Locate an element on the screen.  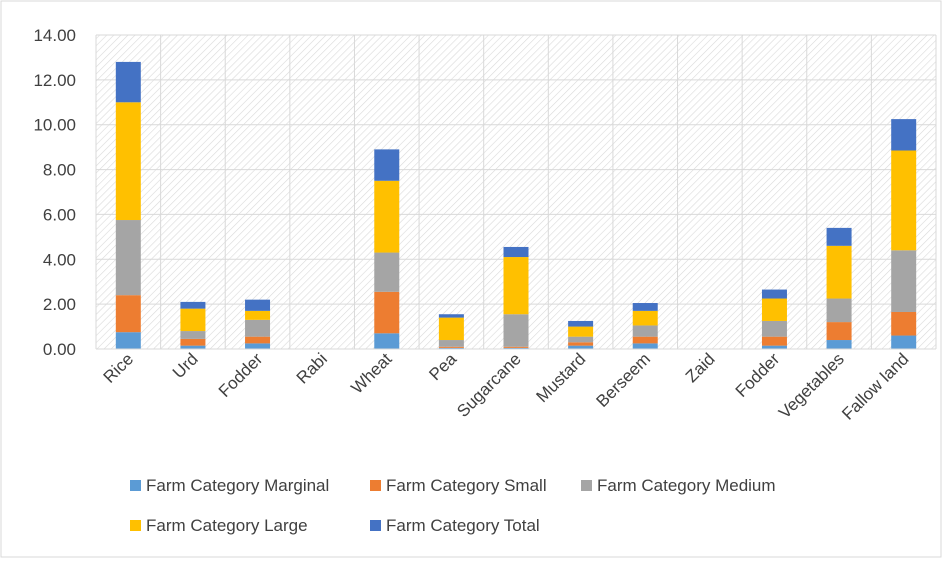
bar-segment-farm-category-total-pea is located at coordinates (451, 316).